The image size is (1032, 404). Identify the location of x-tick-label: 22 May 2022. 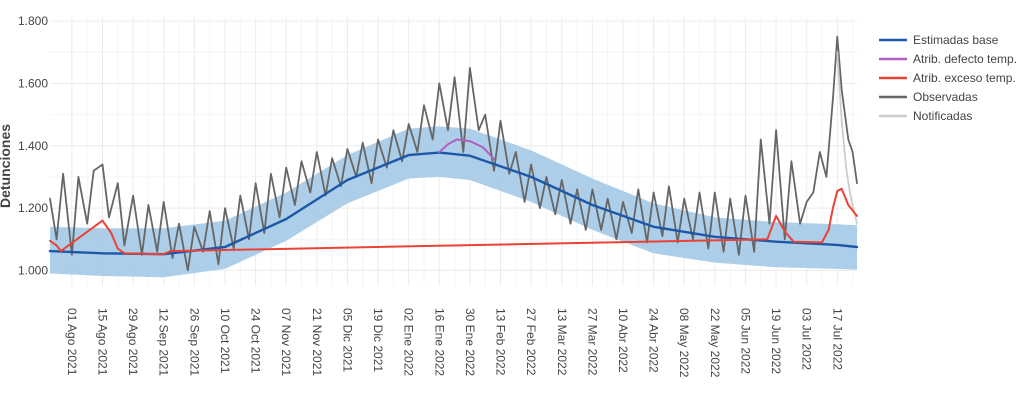
(715, 343).